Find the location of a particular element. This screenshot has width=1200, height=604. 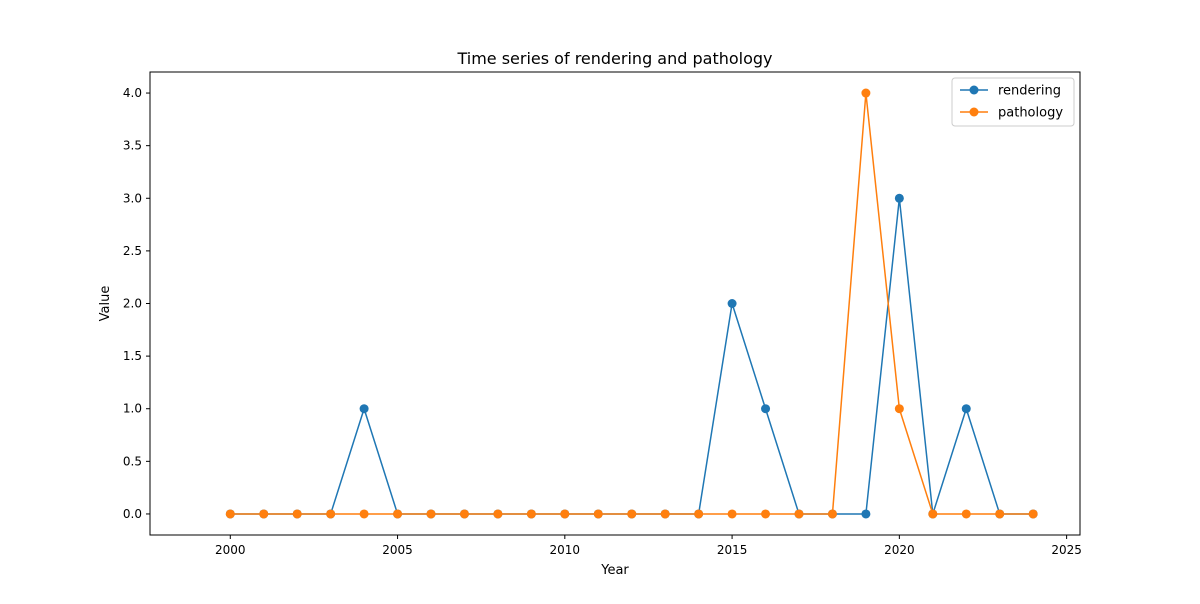

y-tick-label: 3.0 is located at coordinates (132, 198).